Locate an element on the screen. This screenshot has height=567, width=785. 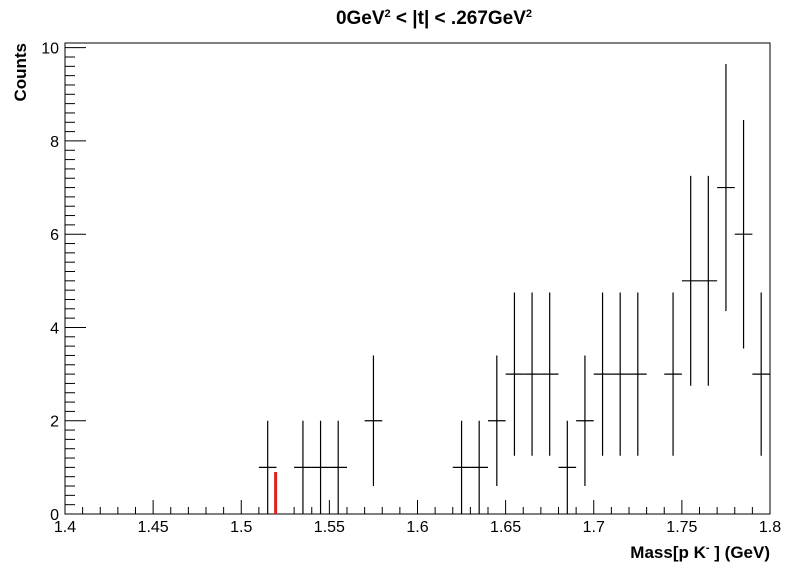
chart-title: 0GeV2 < |t| < .267GeV2 is located at coordinates (434, 18).